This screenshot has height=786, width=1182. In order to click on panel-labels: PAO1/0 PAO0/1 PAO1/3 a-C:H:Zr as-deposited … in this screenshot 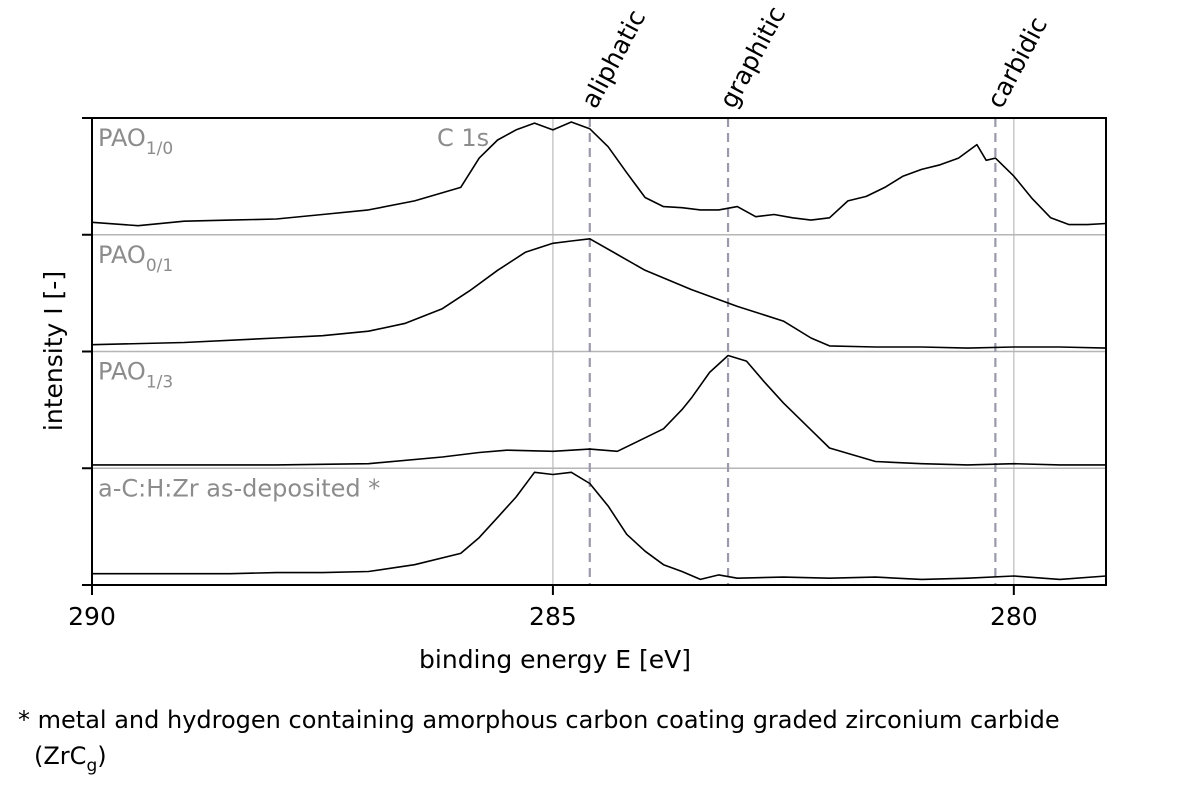, I will do `click(239, 313)`.